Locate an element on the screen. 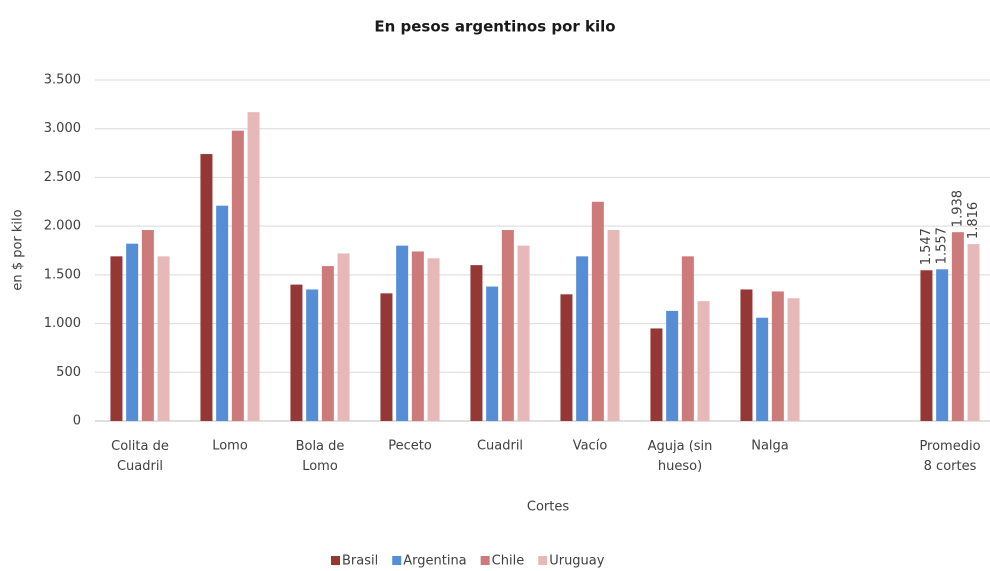 The height and width of the screenshot is (571, 990). data-label: 1.547 is located at coordinates (926, 246).